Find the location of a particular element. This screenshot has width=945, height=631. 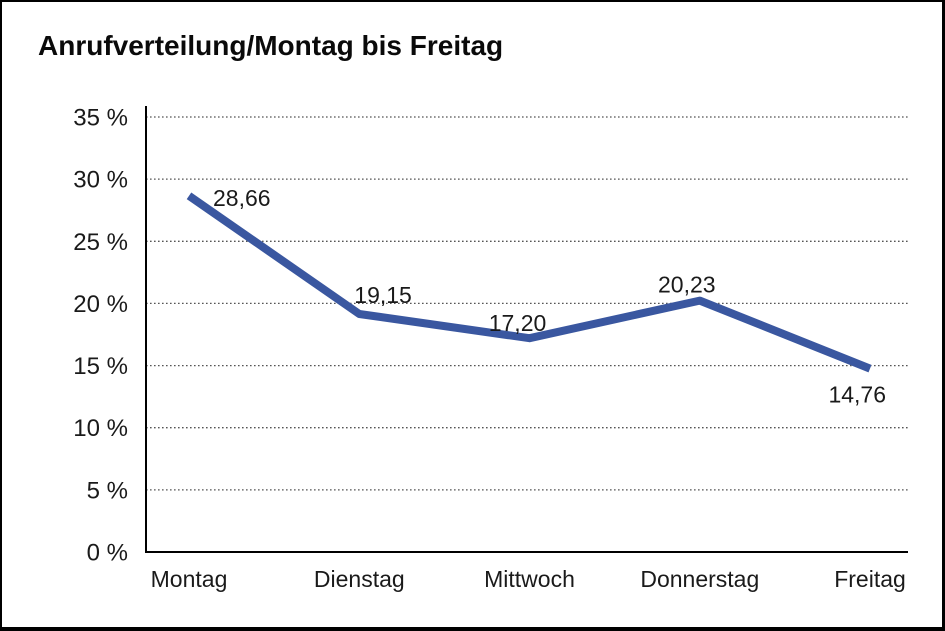

x-axis-label: Donnerstag is located at coordinates (699, 579).